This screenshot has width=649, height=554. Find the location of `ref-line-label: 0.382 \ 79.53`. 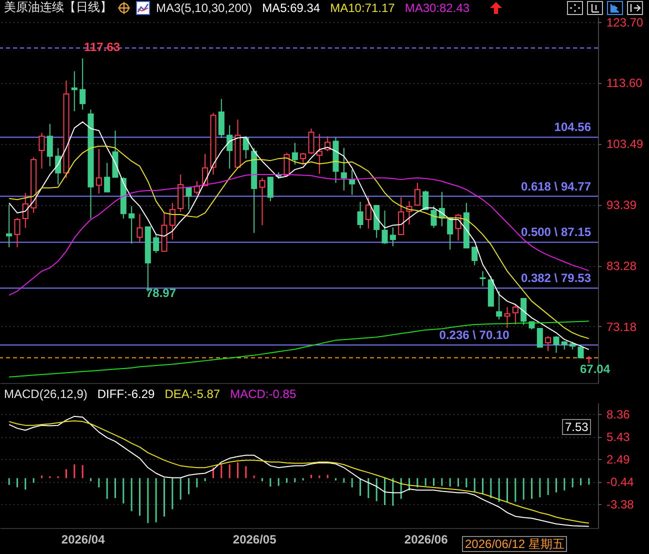

ref-line-label: 0.382 \ 79.53 is located at coordinates (556, 278).